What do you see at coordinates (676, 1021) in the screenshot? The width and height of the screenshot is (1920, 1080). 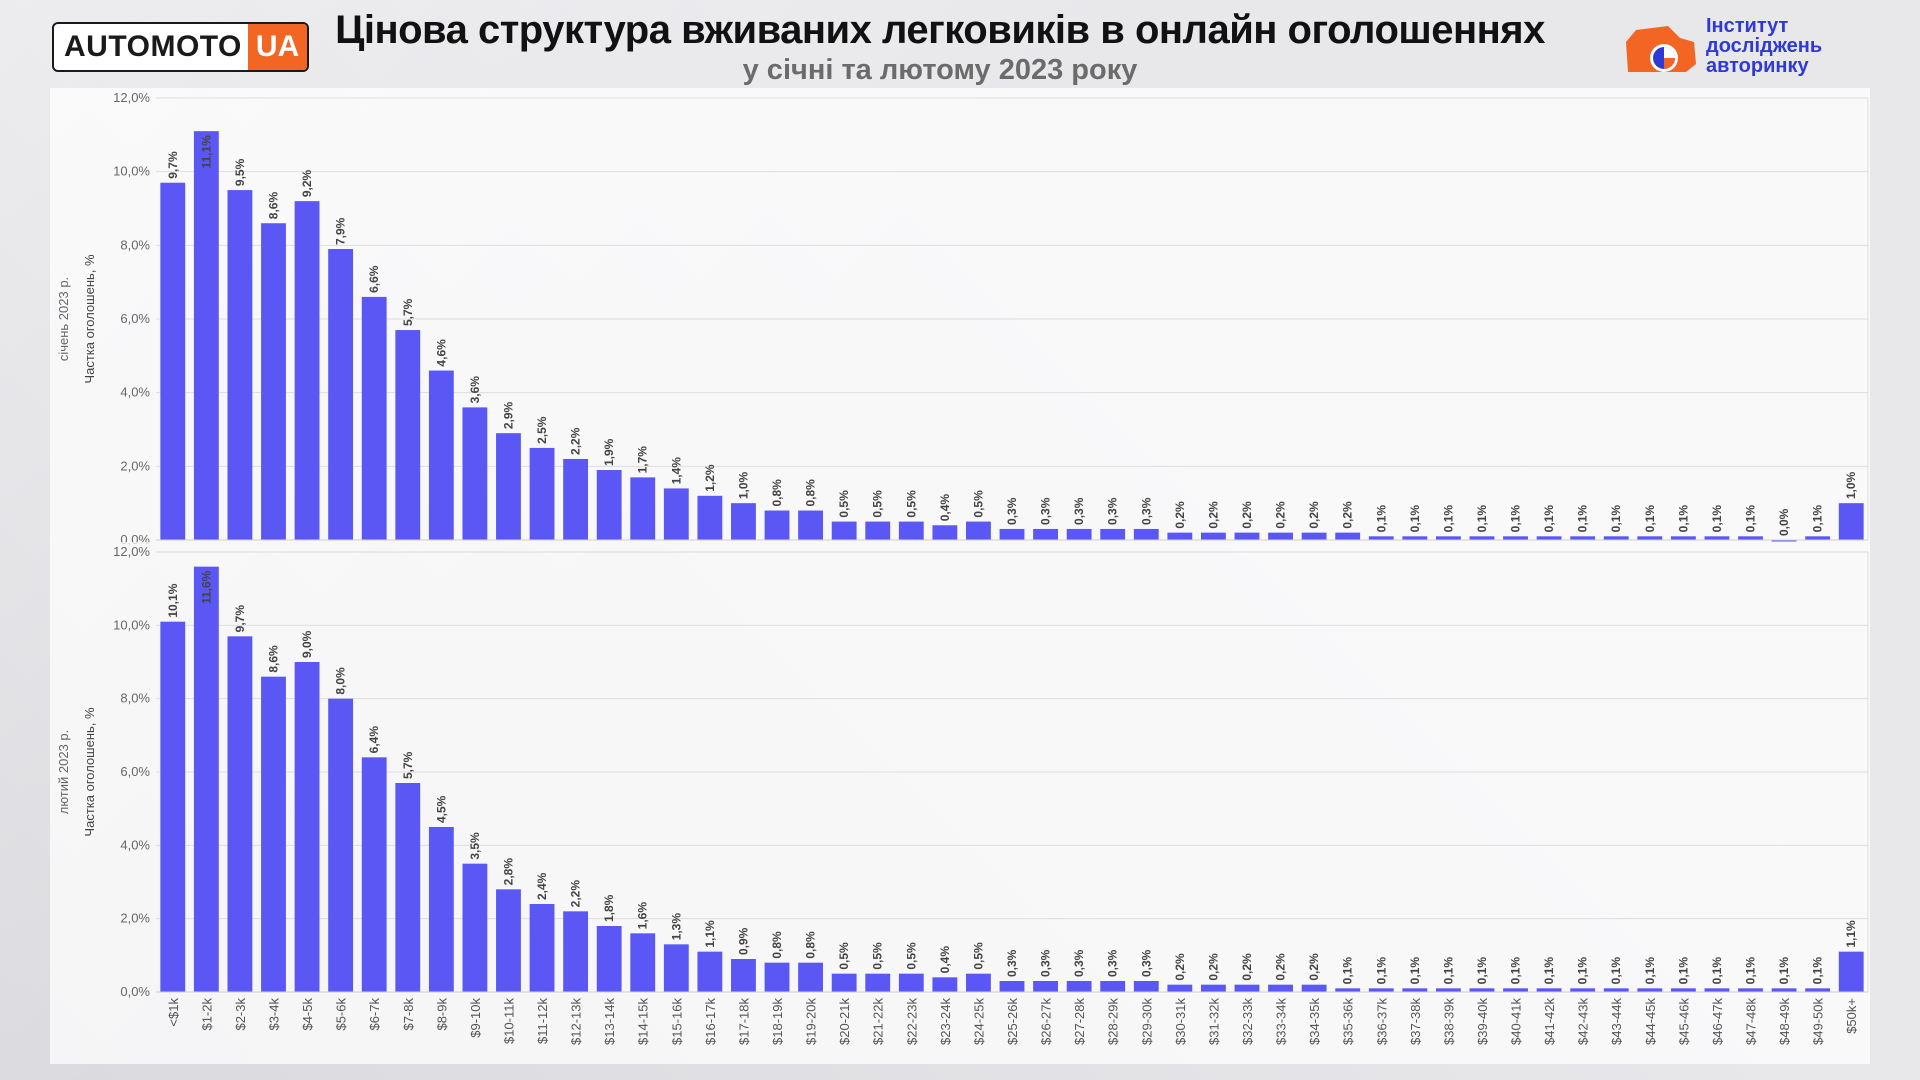 I see `x-tick-label: $15-16k` at bounding box center [676, 1021].